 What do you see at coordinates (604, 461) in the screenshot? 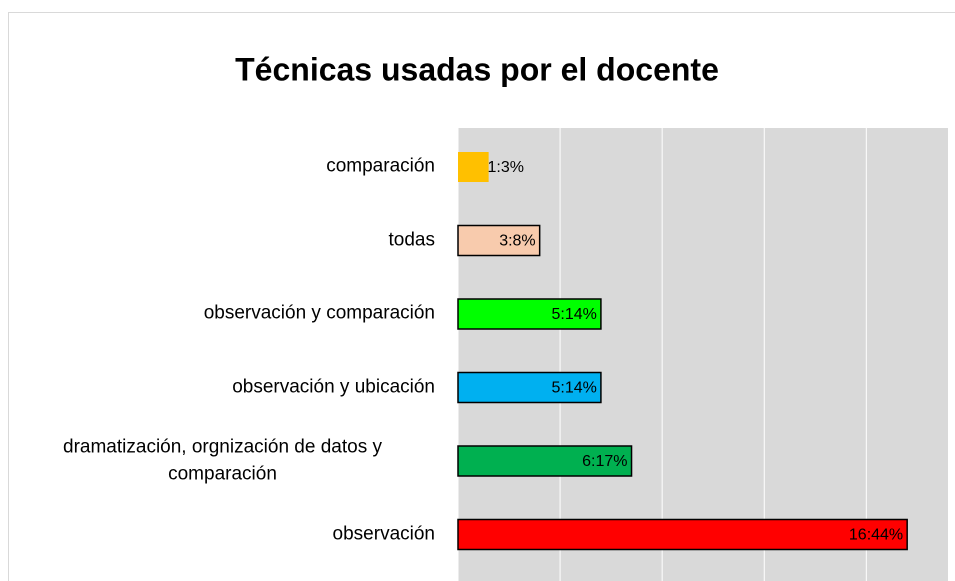
I see `value-label: 6:17%` at bounding box center [604, 461].